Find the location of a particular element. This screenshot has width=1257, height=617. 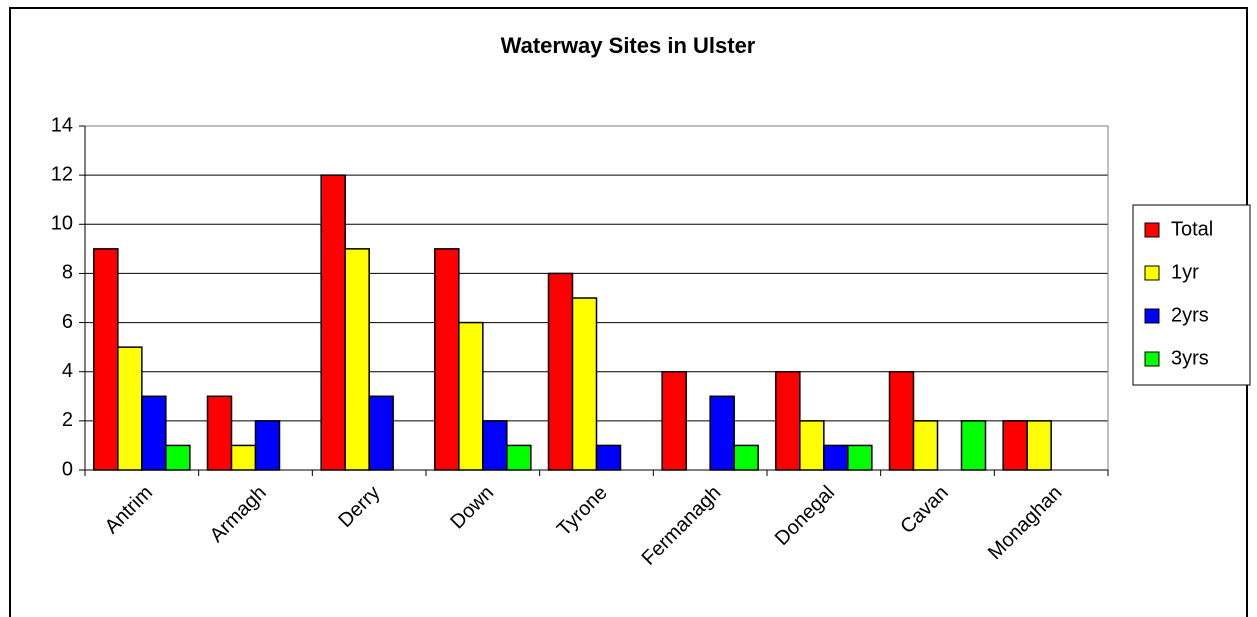

y-tick-label: 6 is located at coordinates (67, 322).